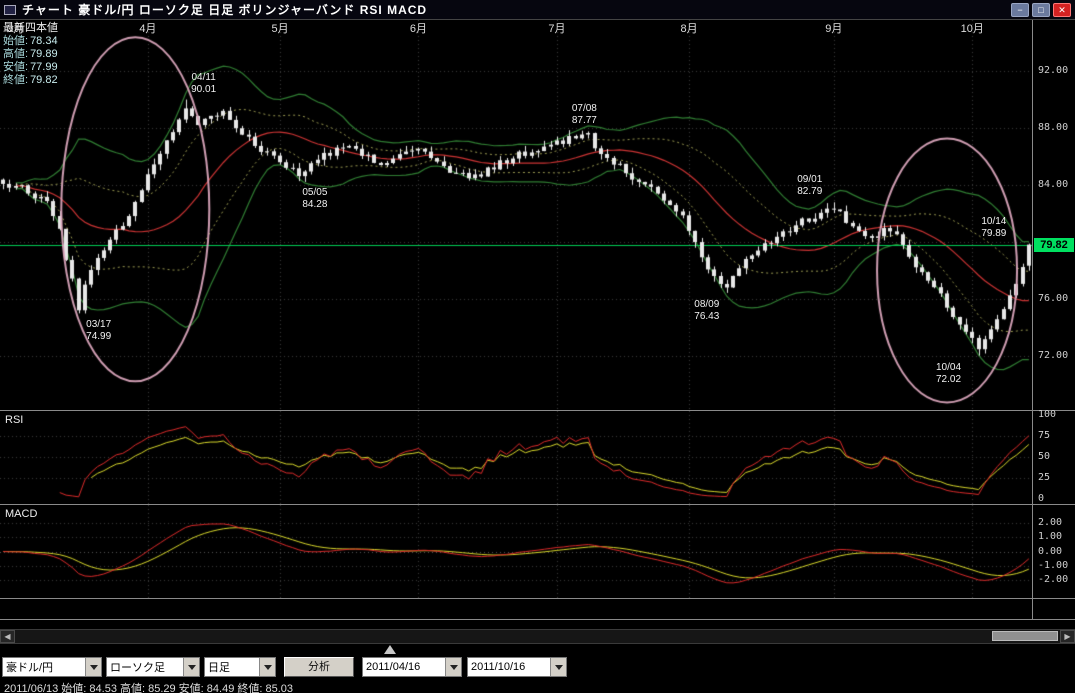 The image size is (1075, 693). Describe the element at coordinates (52, 667) in the screenshot. I see `pair-select: 豪ドル/円` at that location.